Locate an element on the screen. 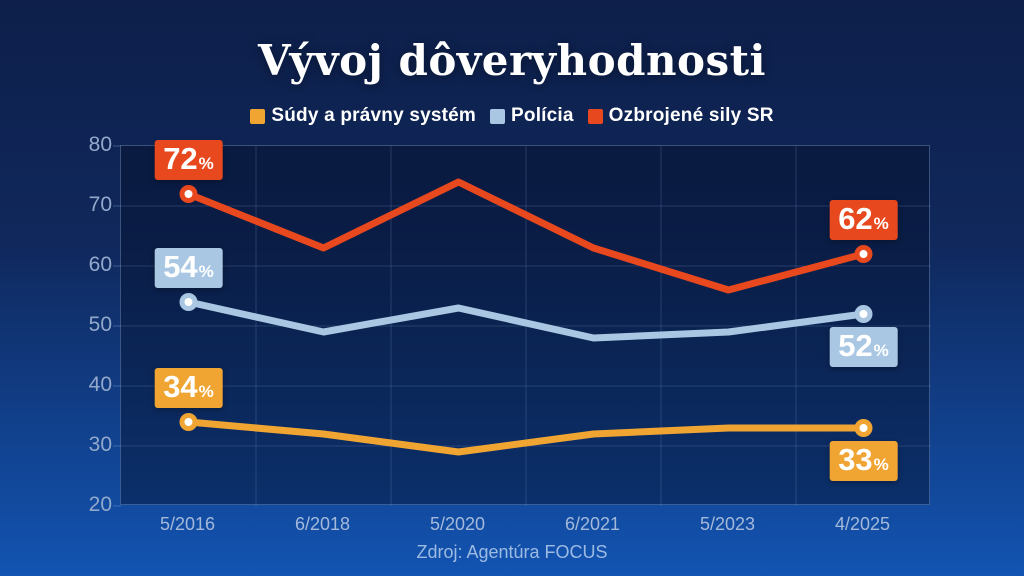 Image resolution: width=1024 pixels, height=576 pixels. x-axis-tick-label: 6/2018 is located at coordinates (322, 524).